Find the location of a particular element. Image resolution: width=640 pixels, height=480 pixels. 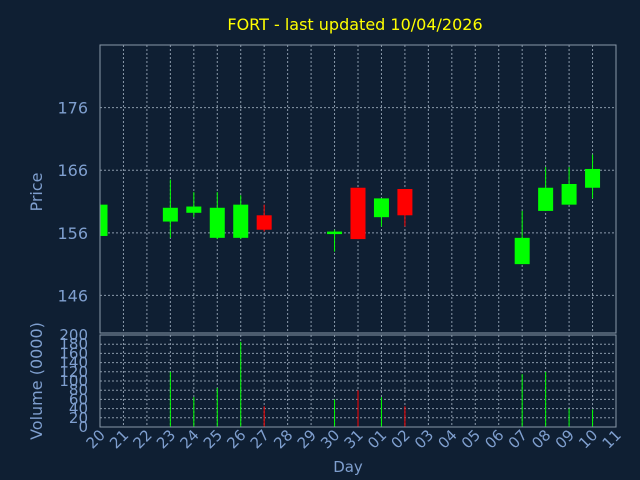

volume-tick-label: 100 is located at coordinates (73, 381).